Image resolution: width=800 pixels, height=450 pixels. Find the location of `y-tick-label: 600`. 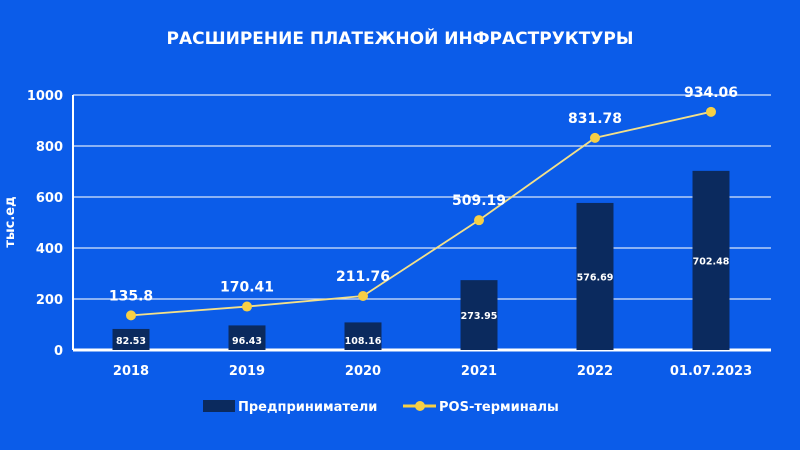

y-tick-label: 600 is located at coordinates (49, 198).